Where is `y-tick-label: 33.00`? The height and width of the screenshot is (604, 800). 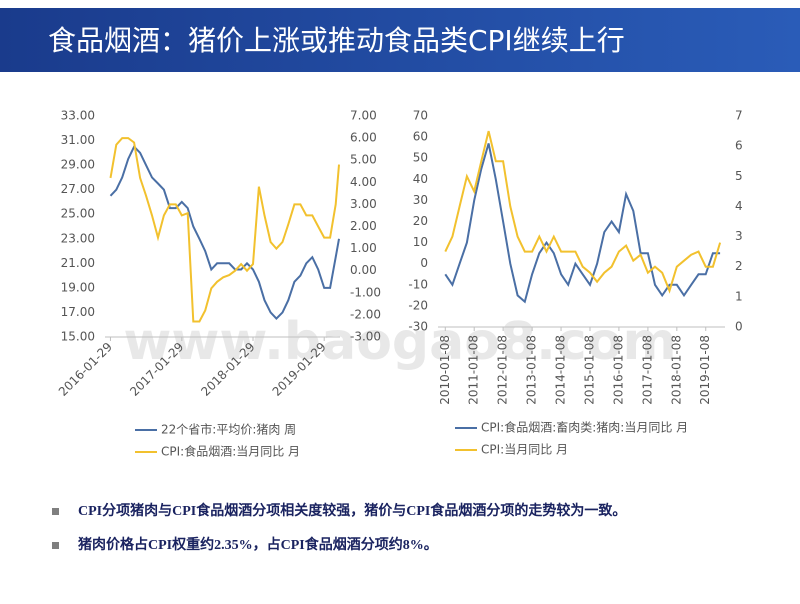
y-tick-label: 33.00 is located at coordinates (78, 116).